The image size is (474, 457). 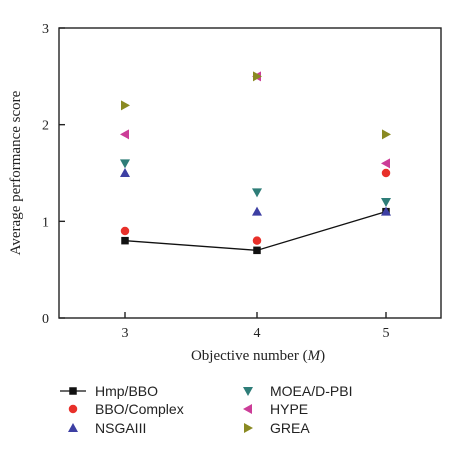 What do you see at coordinates (126, 391) in the screenshot?
I see `legend-label: Hmp/BBO` at bounding box center [126, 391].